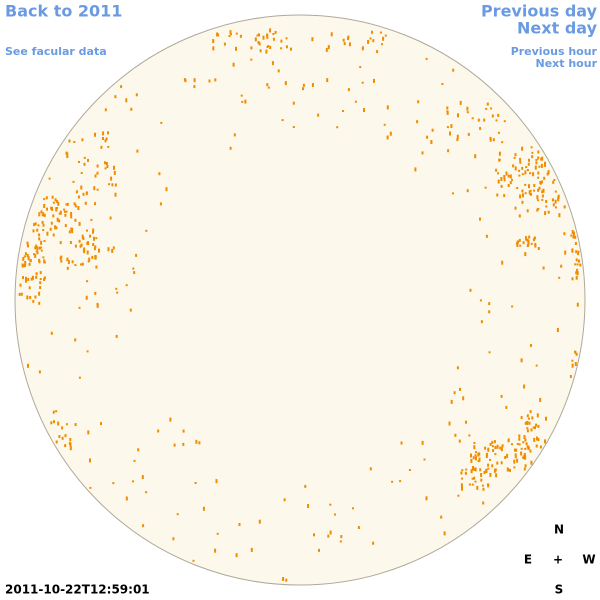 The height and width of the screenshot is (600, 600). Describe the element at coordinates (567, 63) in the screenshot. I see `next-hour-link: Next hour` at that location.